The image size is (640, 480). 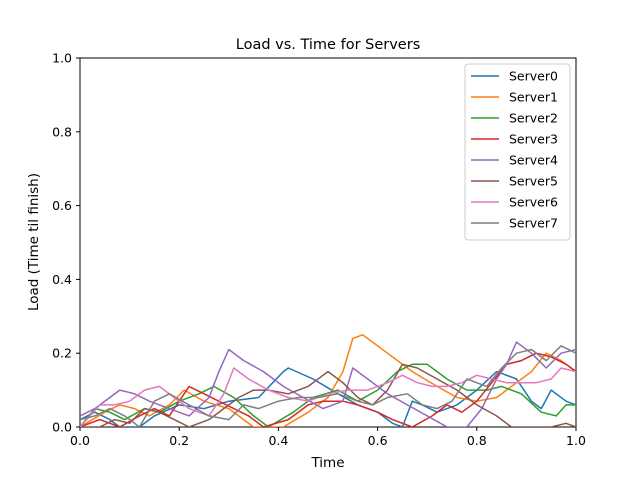 I want to click on legend-label-server0: Server0, so click(x=533, y=76).